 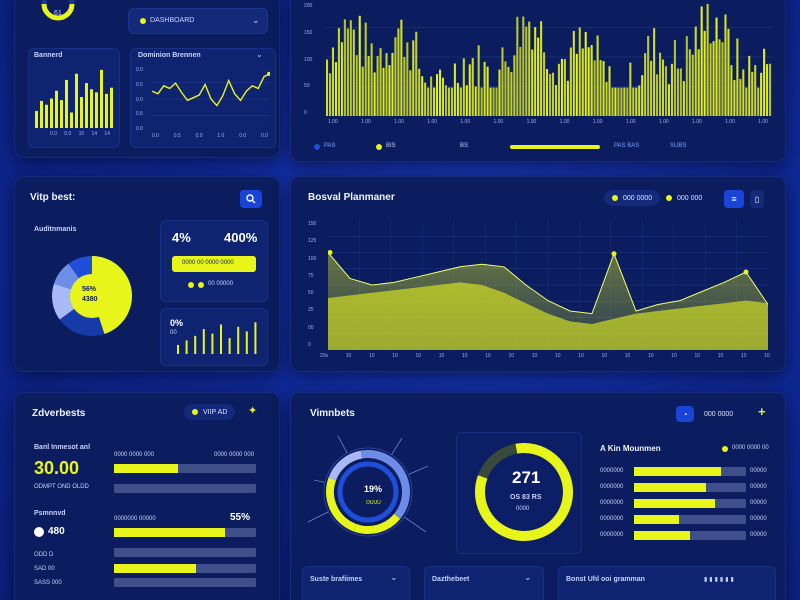 What do you see at coordinates (134, 455) in the screenshot?
I see `bar-1a-label: 0000 0000 000` at bounding box center [134, 455].